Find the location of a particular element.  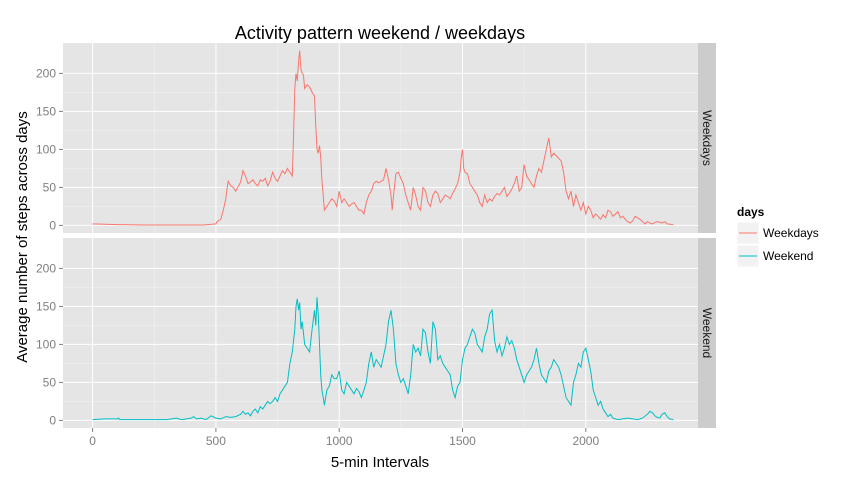

x-axis-title: 5-min Intervals is located at coordinates (380, 462).